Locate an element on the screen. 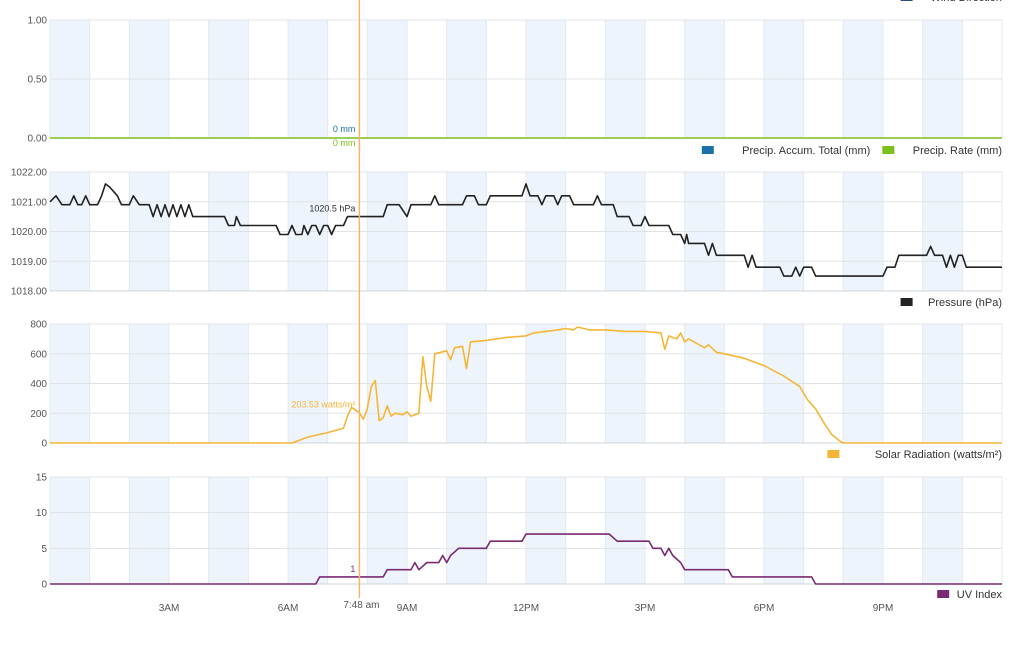  series-line-uv is located at coordinates (526, 559).